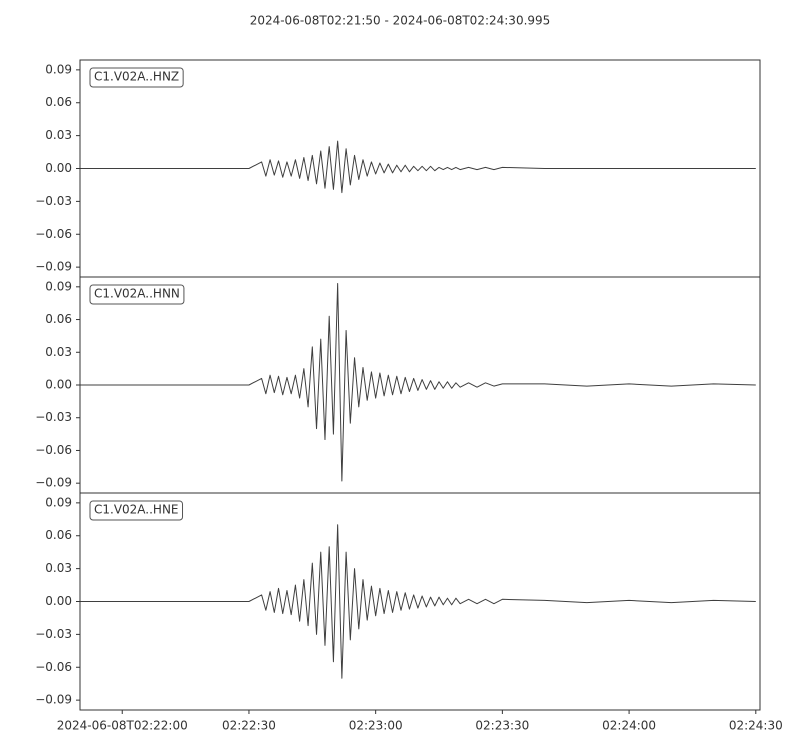 This screenshot has width=800, height=750. I want to click on x-tick-label: 02:24:30, so click(756, 726).